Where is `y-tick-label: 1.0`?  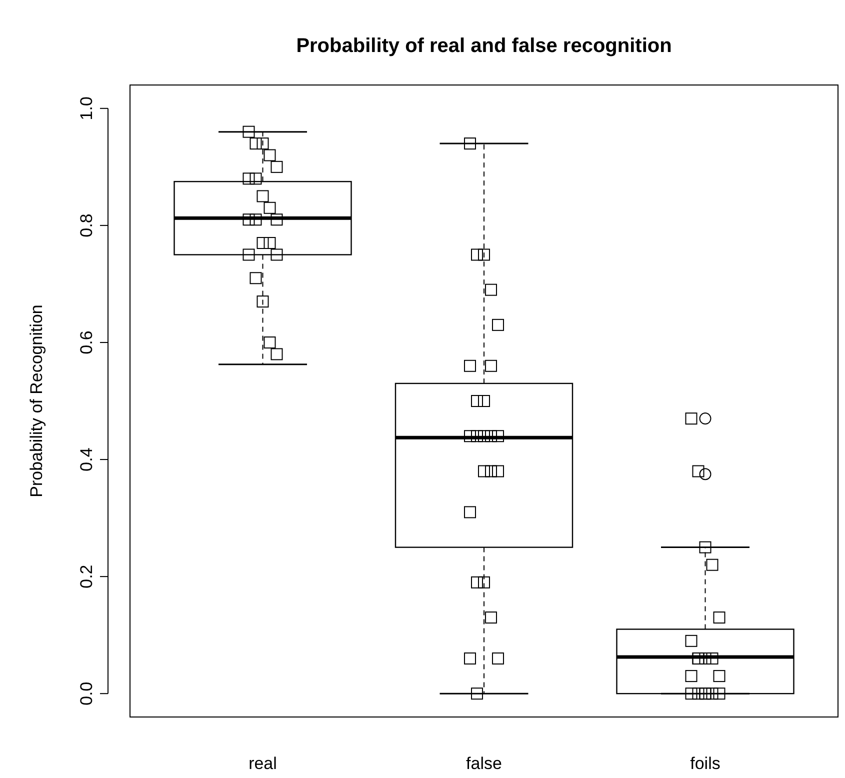
y-tick-label: 1.0 is located at coordinates (86, 108).